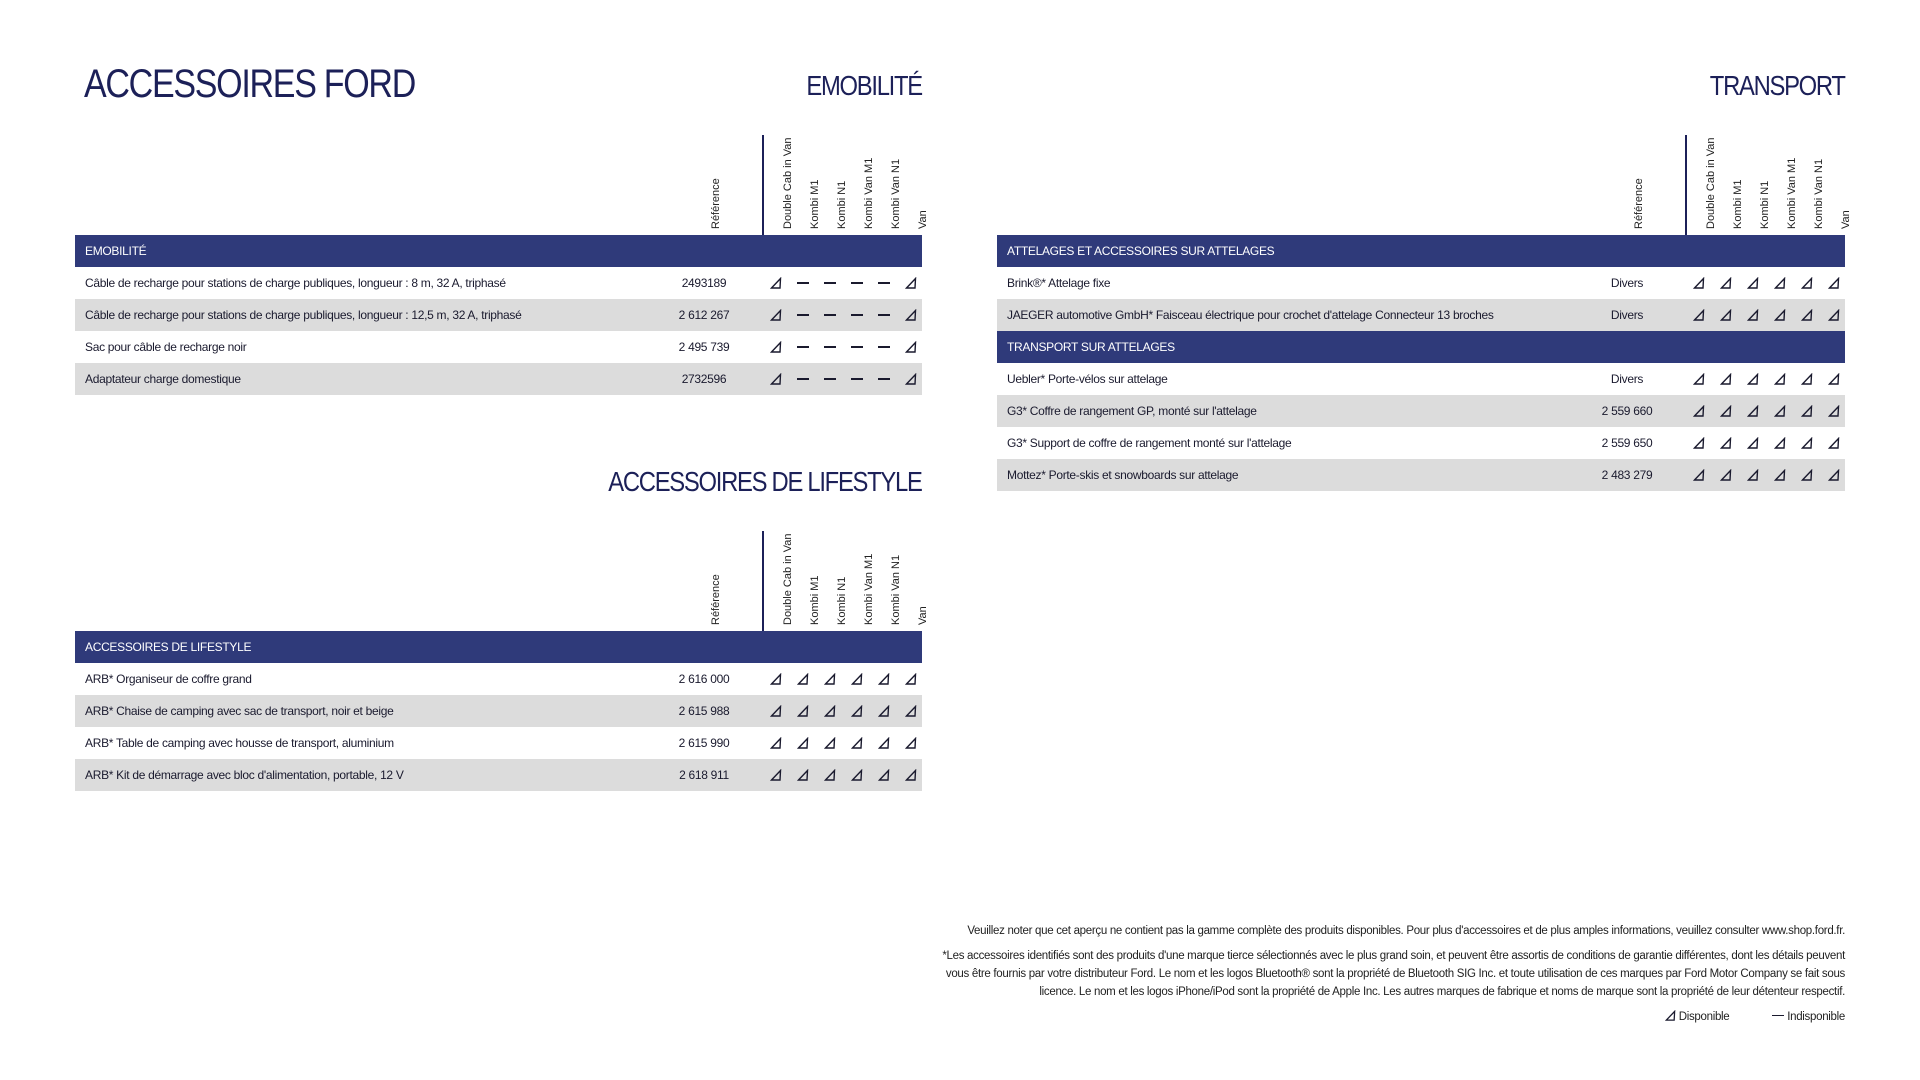 Image resolution: width=1920 pixels, height=1080 pixels. Describe the element at coordinates (704, 283) in the screenshot. I see `reference-number: 2493189` at that location.